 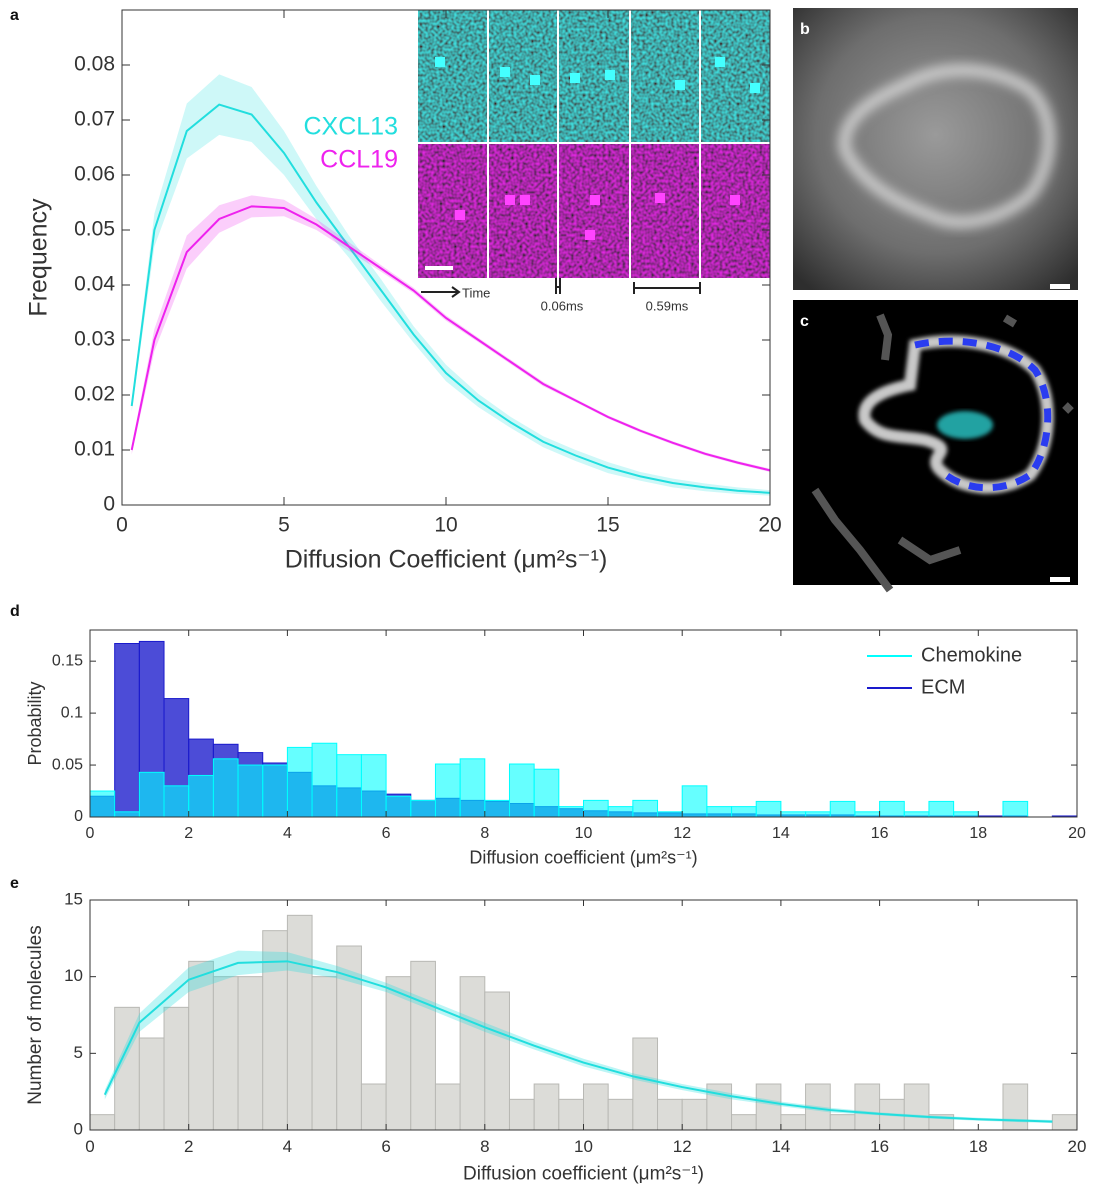 I want to click on panel-label: e, so click(x=14, y=883).